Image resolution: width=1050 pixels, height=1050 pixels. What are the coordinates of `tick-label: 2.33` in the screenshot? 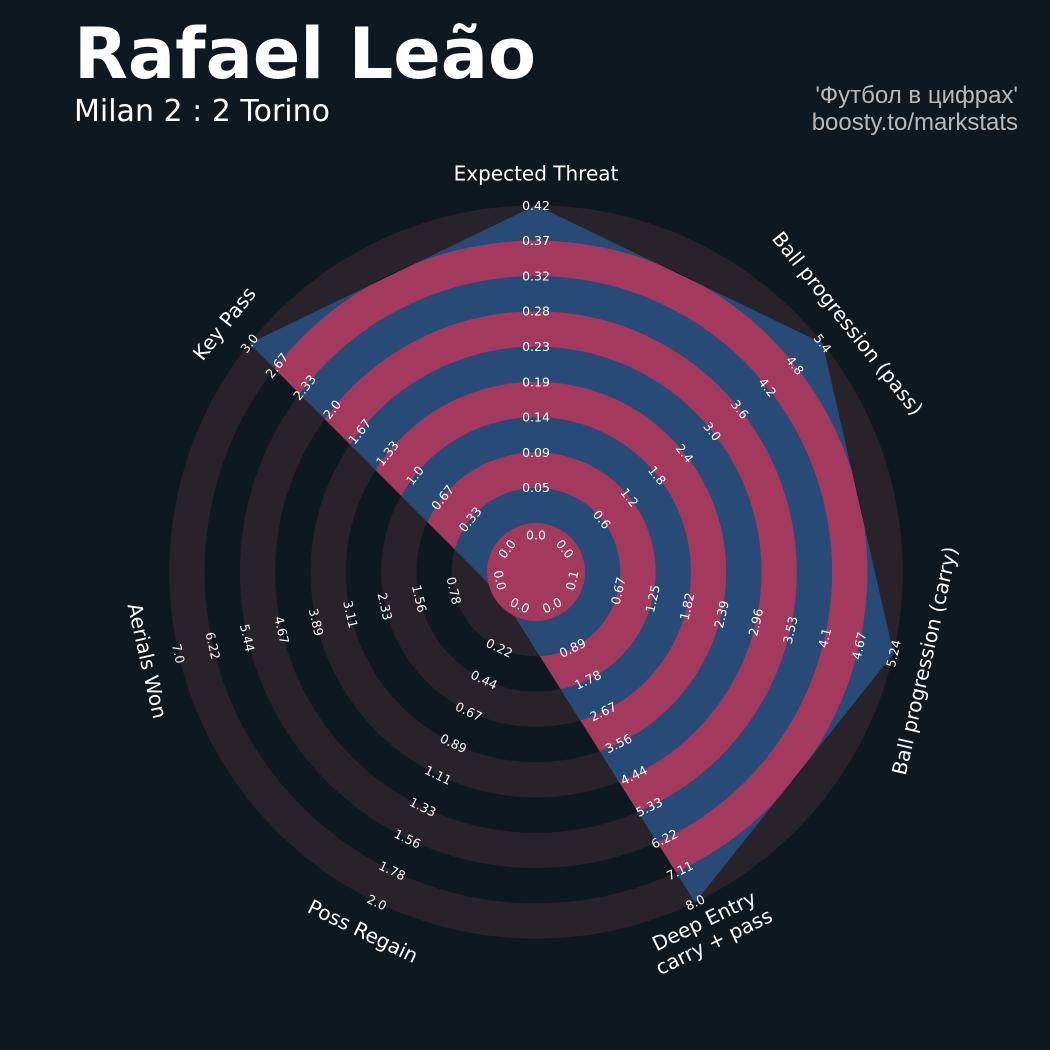 It's located at (385, 606).